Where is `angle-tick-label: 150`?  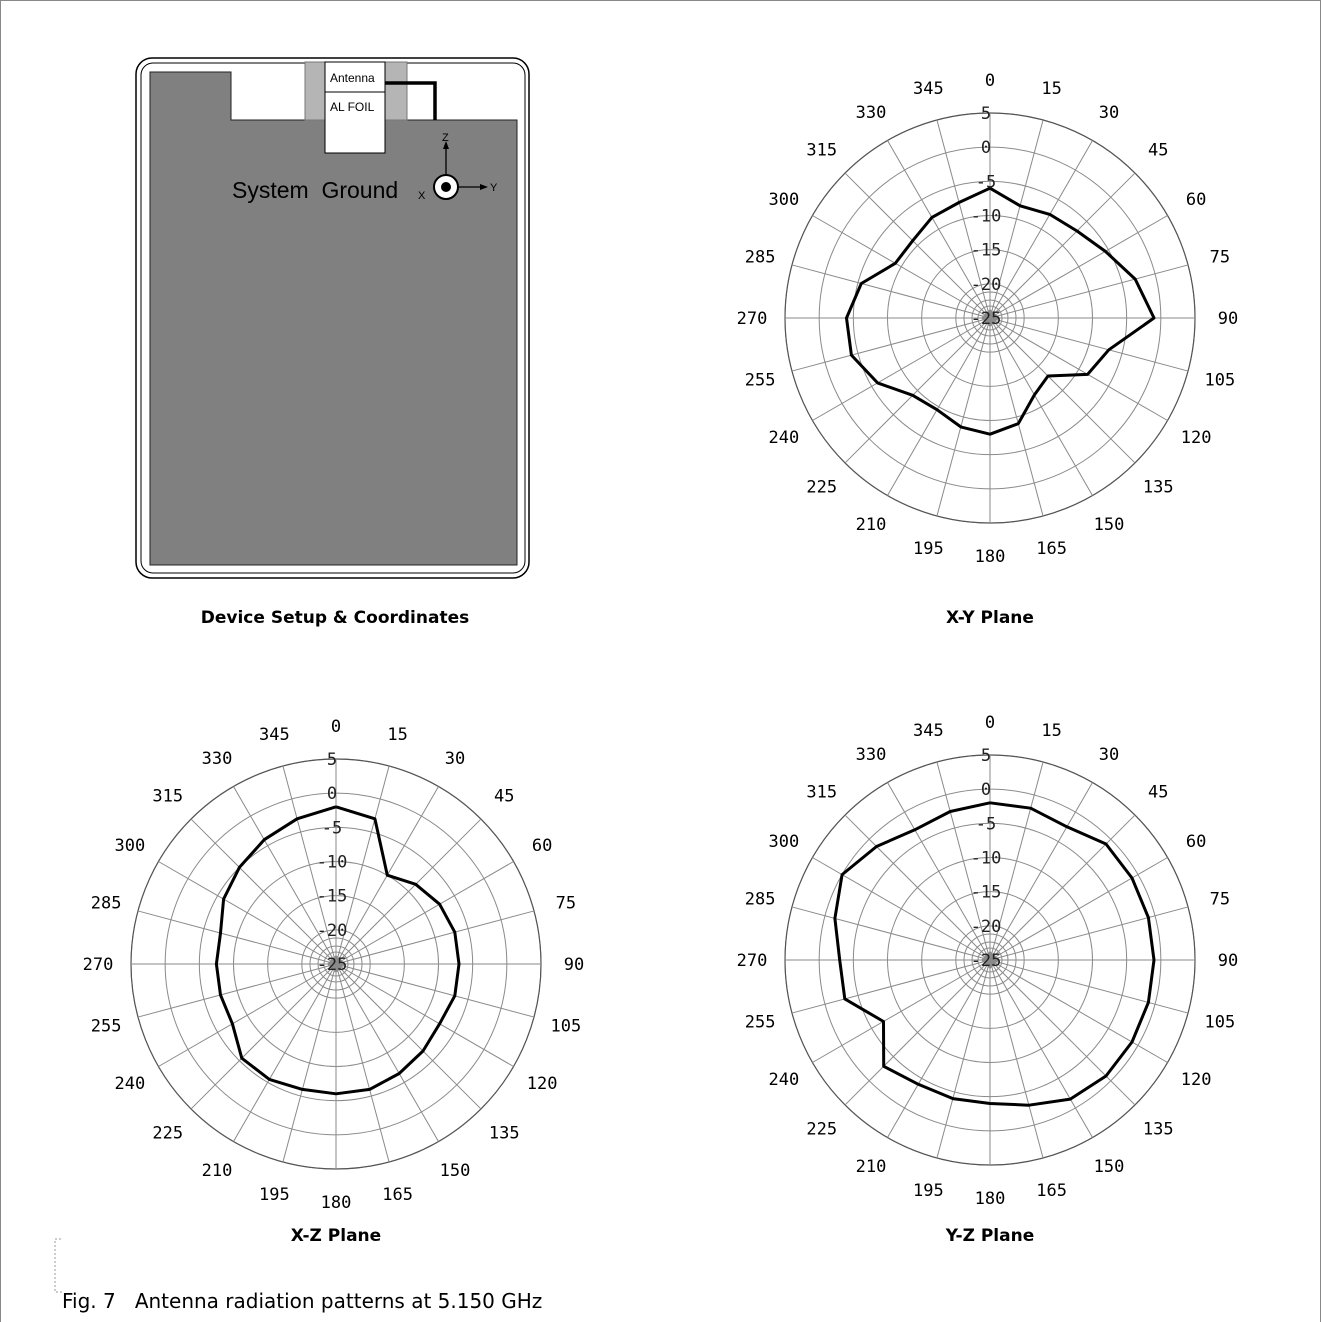
angle-tick-label: 150 is located at coordinates (455, 1171).